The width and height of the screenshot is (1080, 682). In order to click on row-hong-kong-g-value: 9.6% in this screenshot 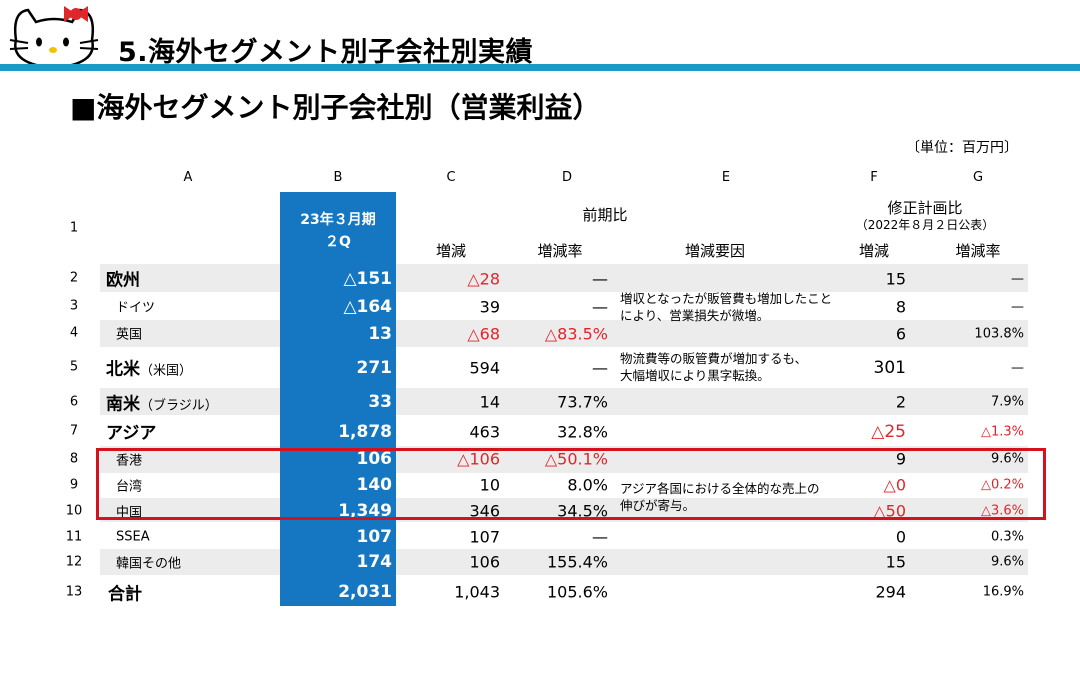, I will do `click(1007, 459)`.